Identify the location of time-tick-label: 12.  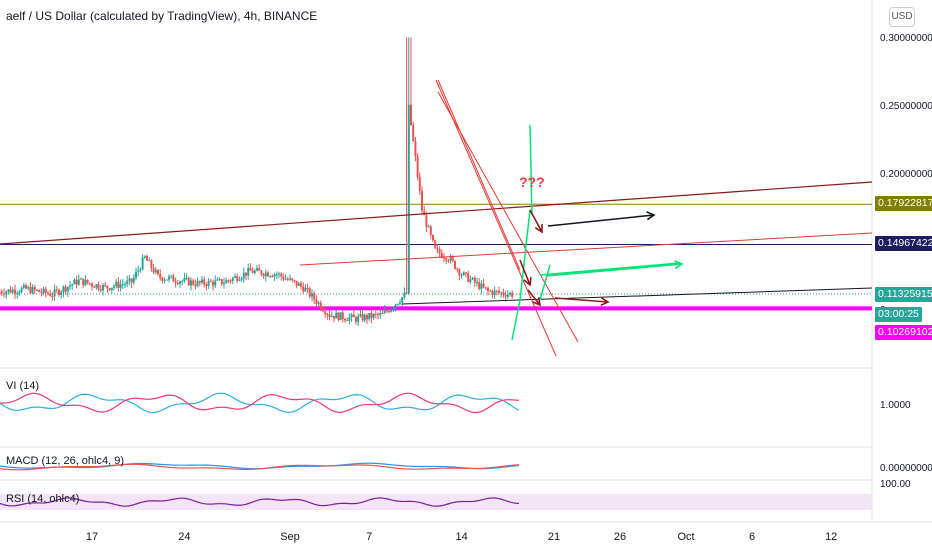
(831, 537).